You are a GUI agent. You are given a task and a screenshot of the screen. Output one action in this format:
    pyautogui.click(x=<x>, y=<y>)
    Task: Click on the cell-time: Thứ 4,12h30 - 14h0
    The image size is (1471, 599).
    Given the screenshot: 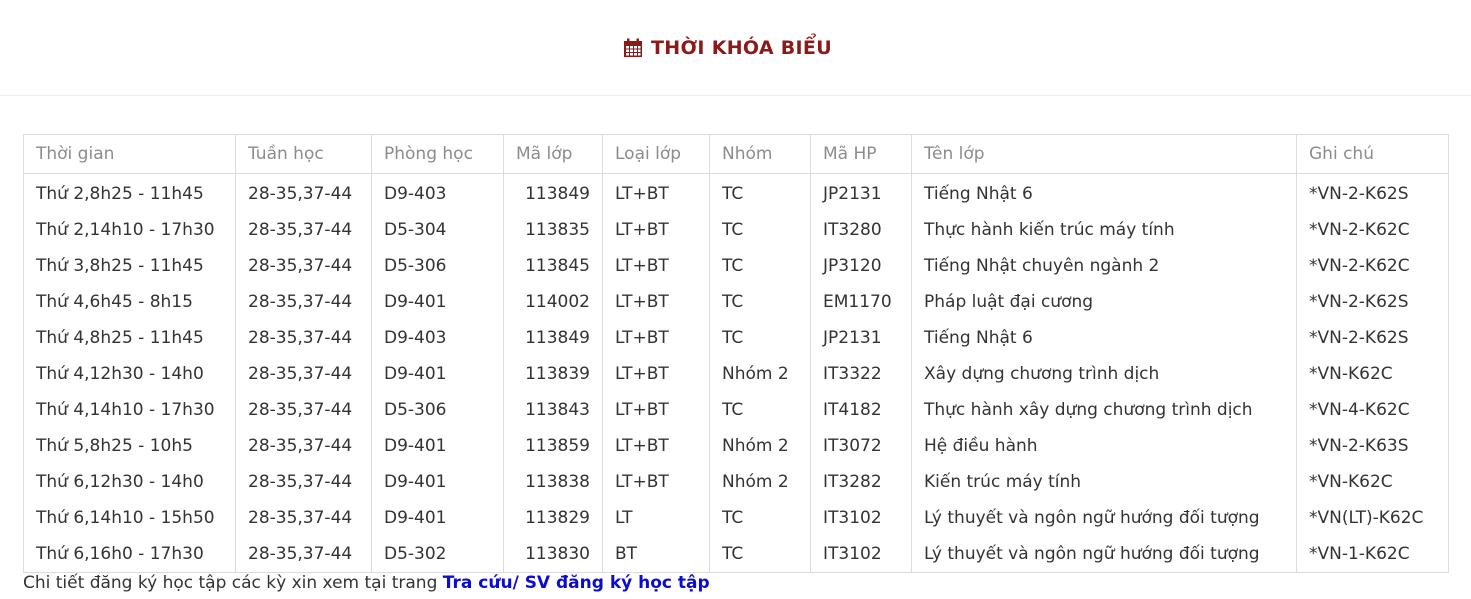 What is the action you would take?
    pyautogui.click(x=129, y=374)
    